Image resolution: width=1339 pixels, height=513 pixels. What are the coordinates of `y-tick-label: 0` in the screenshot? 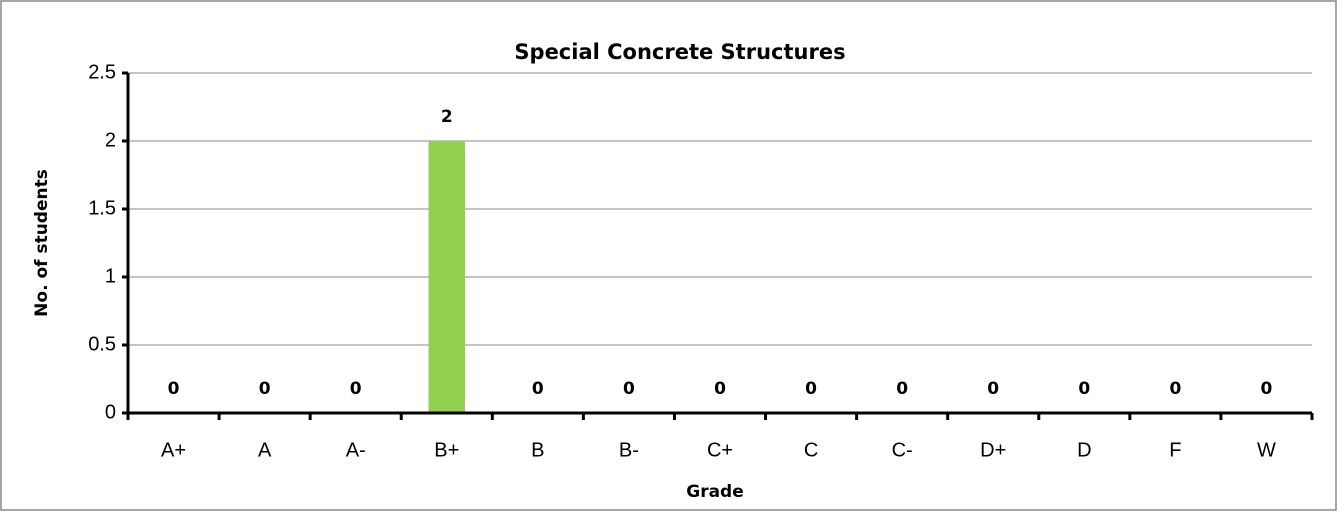 It's located at (110, 412).